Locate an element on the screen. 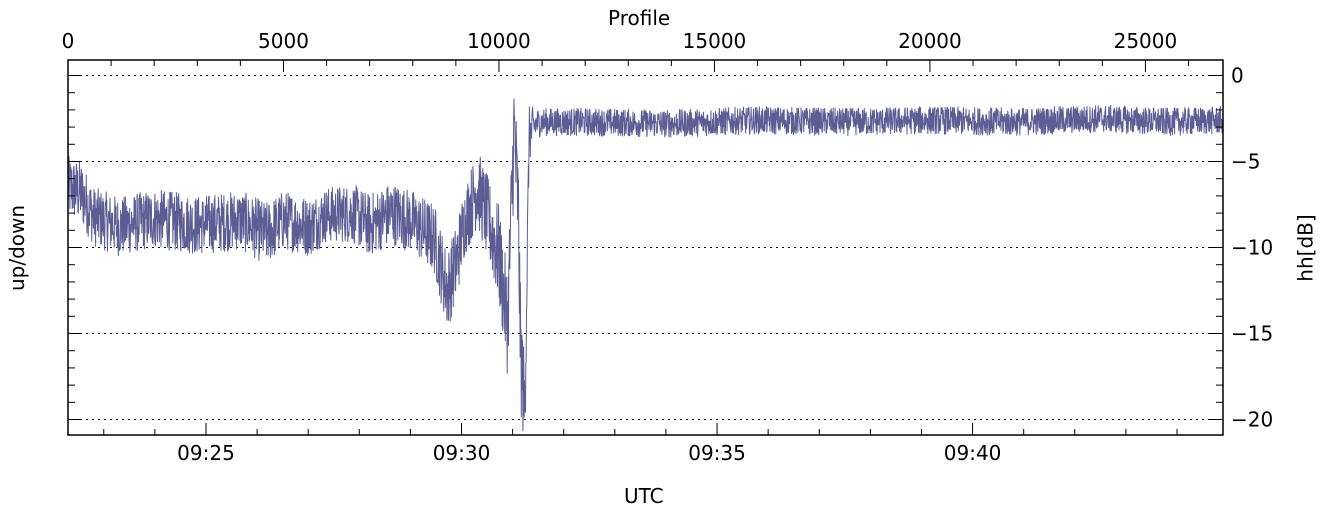  bottom-tick-label: 09:35 is located at coordinates (717, 453).